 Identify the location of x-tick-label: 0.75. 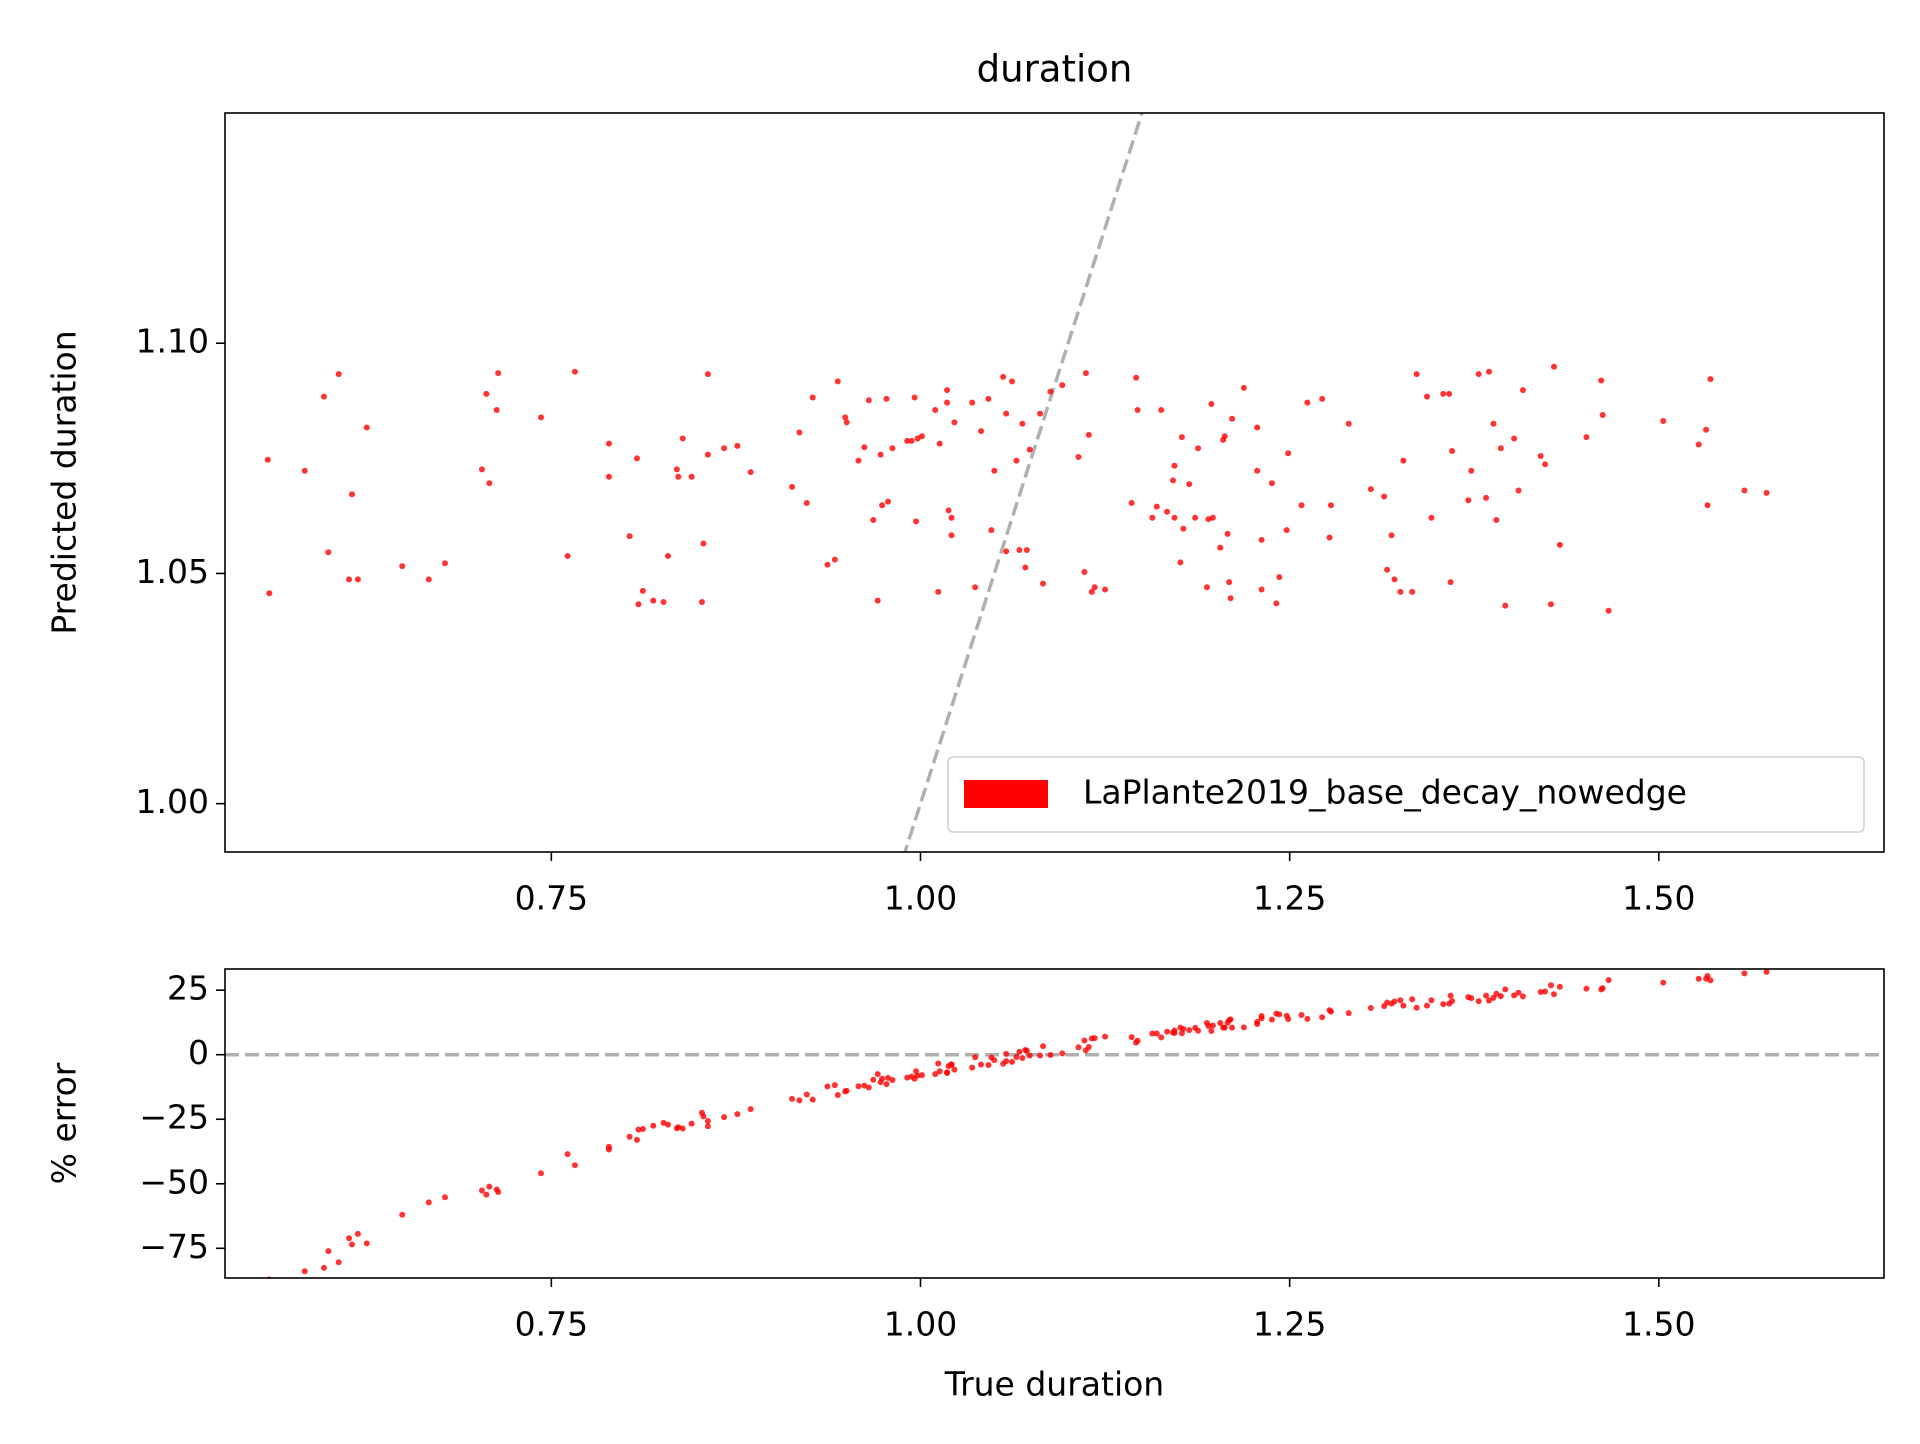
(551, 1324).